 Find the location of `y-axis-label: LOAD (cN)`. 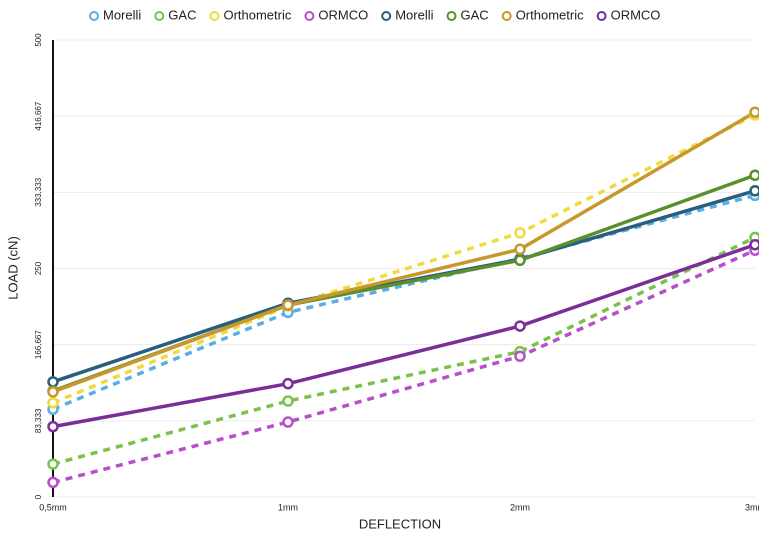

y-axis-label: LOAD (cN) is located at coordinates (12, 268).